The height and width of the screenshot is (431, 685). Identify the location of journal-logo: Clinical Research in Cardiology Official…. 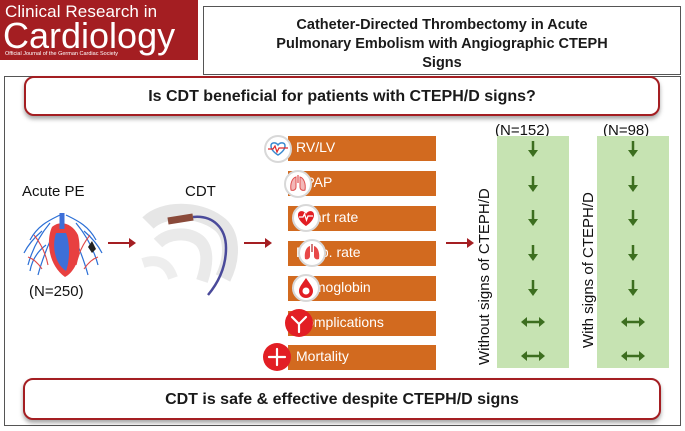
(99, 30).